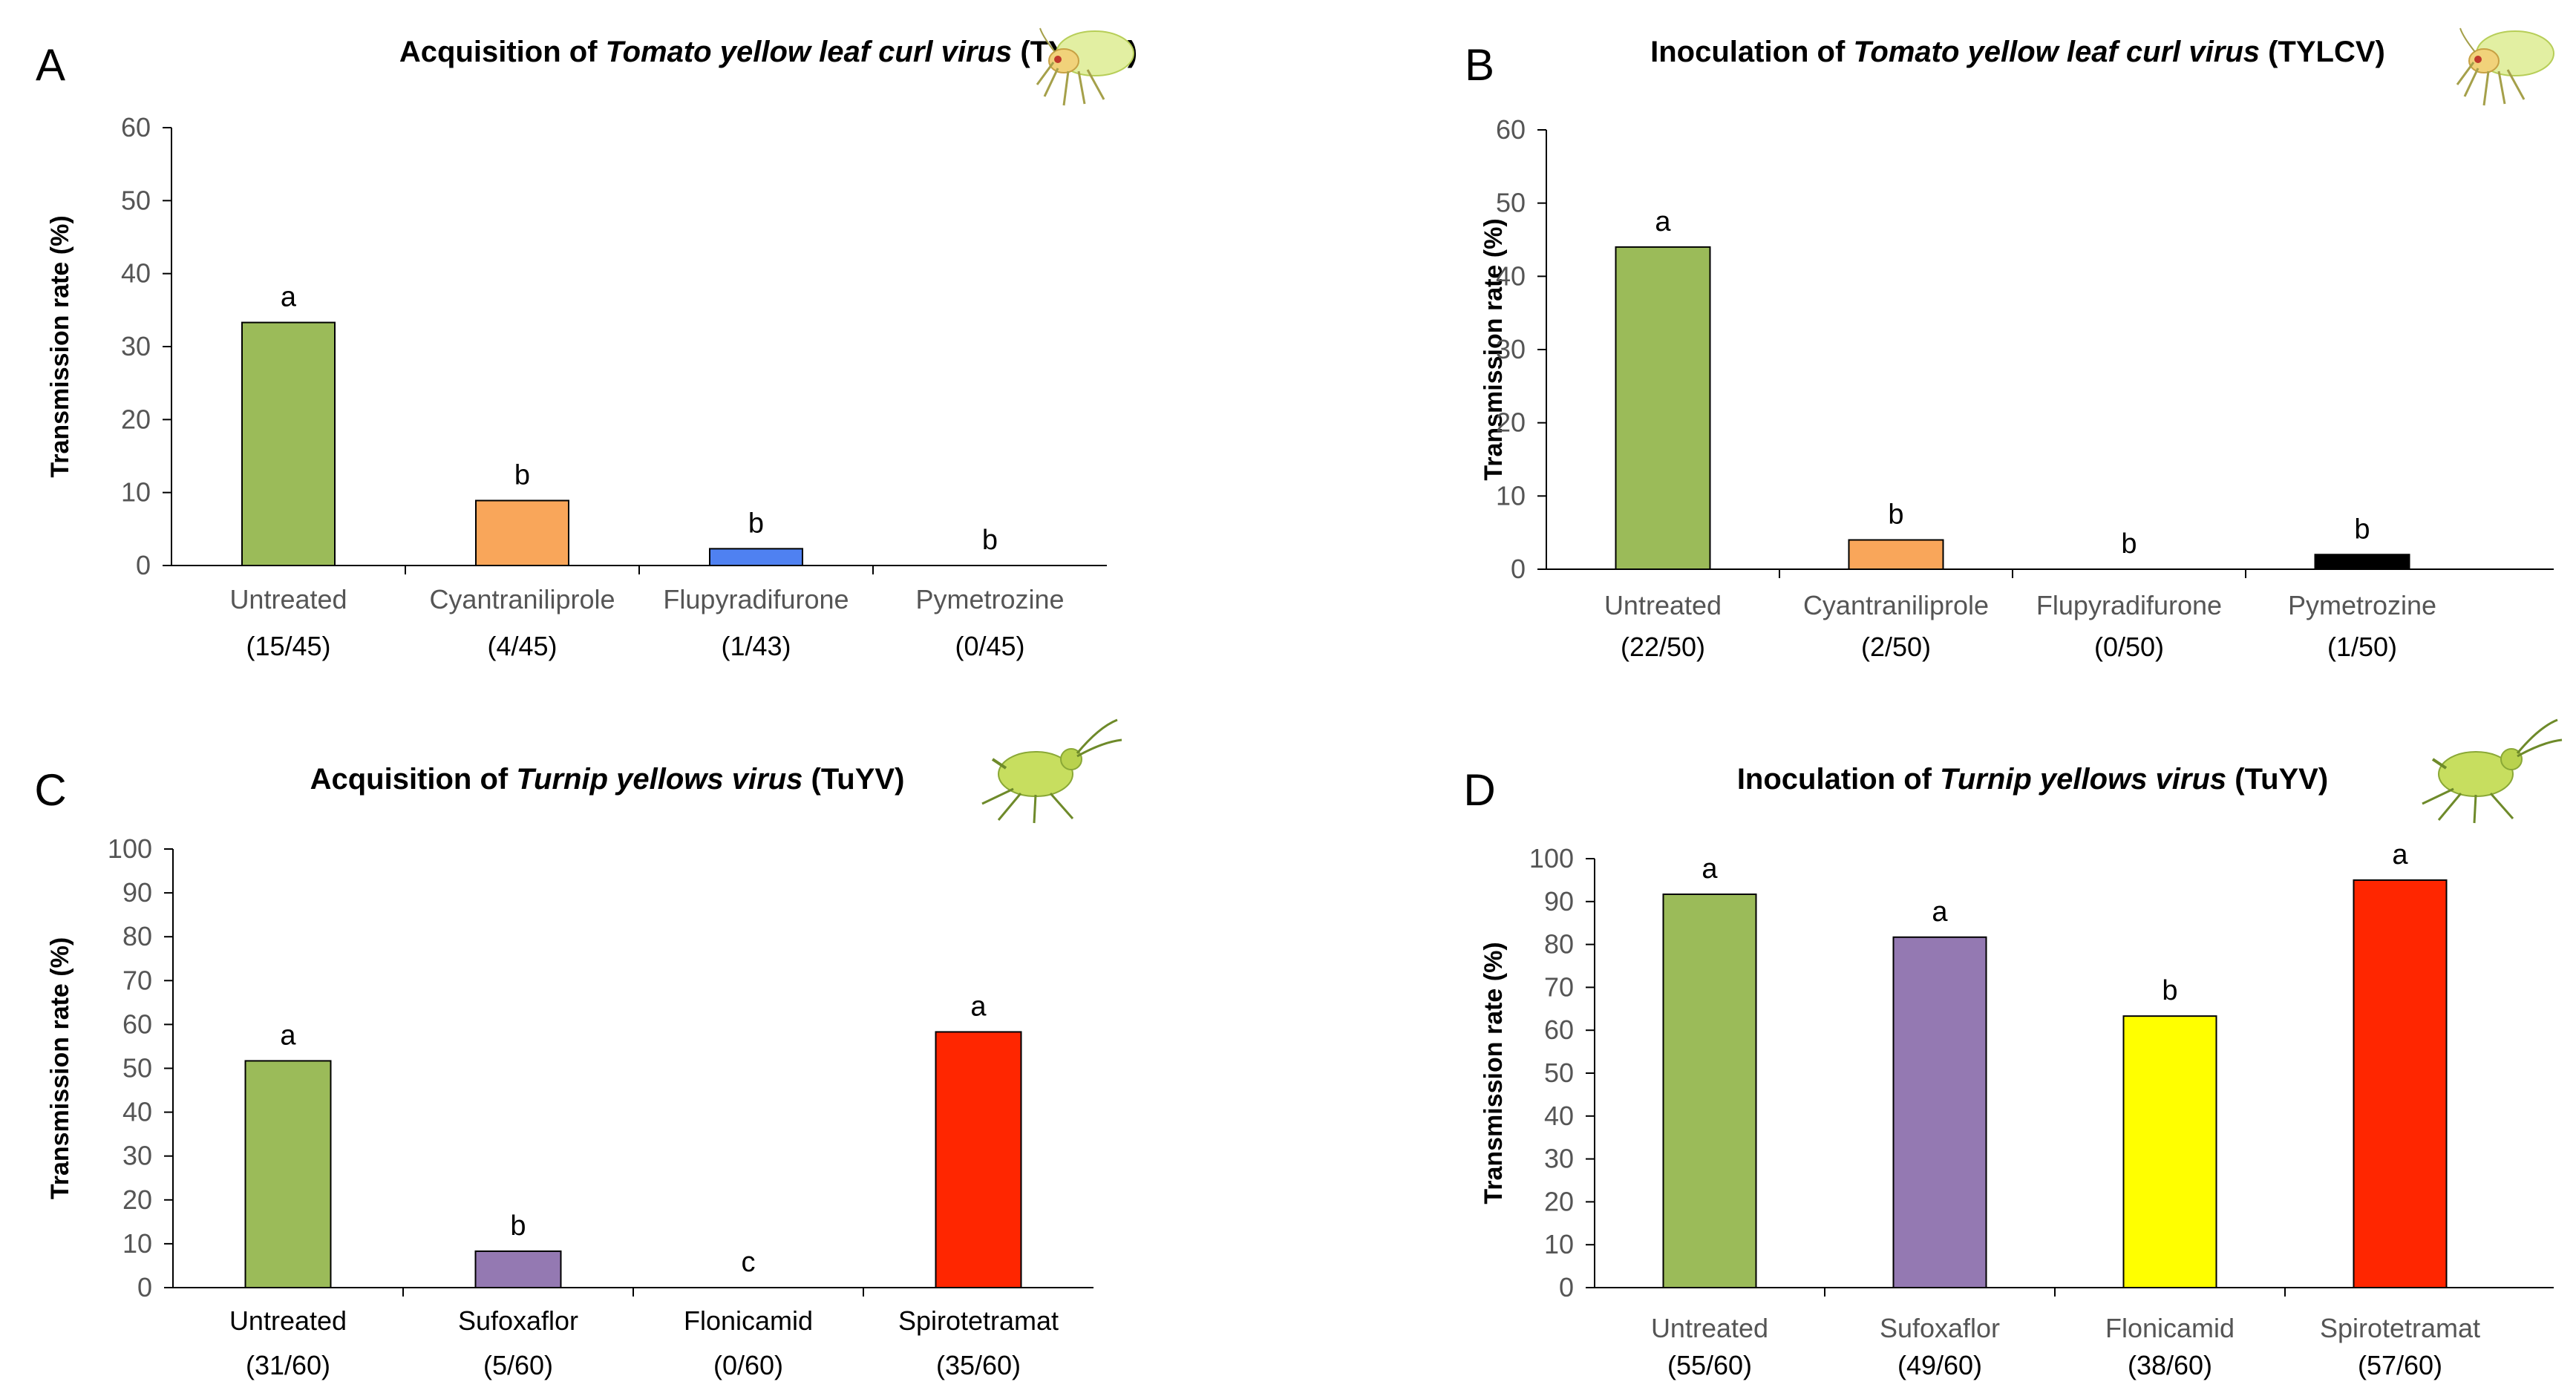  I want to click on sample-count-label: (1/43), so click(756, 646).